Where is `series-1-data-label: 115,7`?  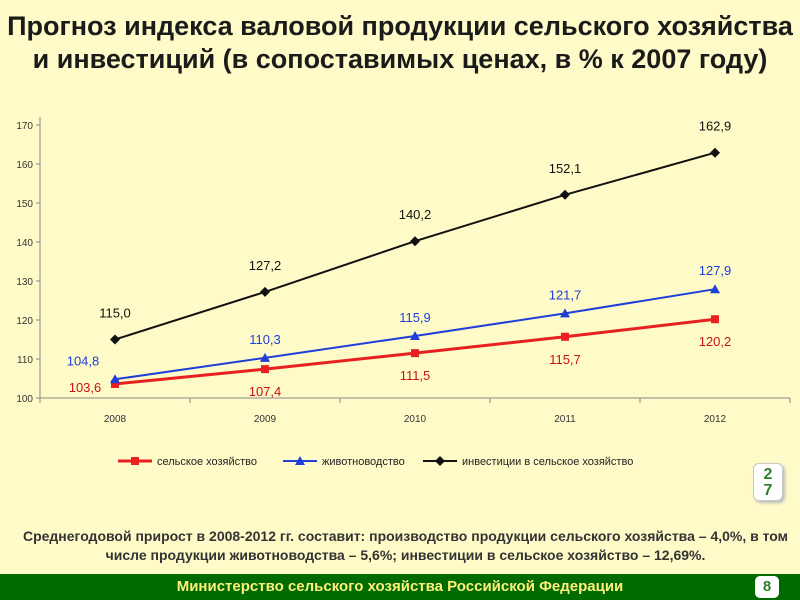 series-1-data-label: 115,7 is located at coordinates (565, 359).